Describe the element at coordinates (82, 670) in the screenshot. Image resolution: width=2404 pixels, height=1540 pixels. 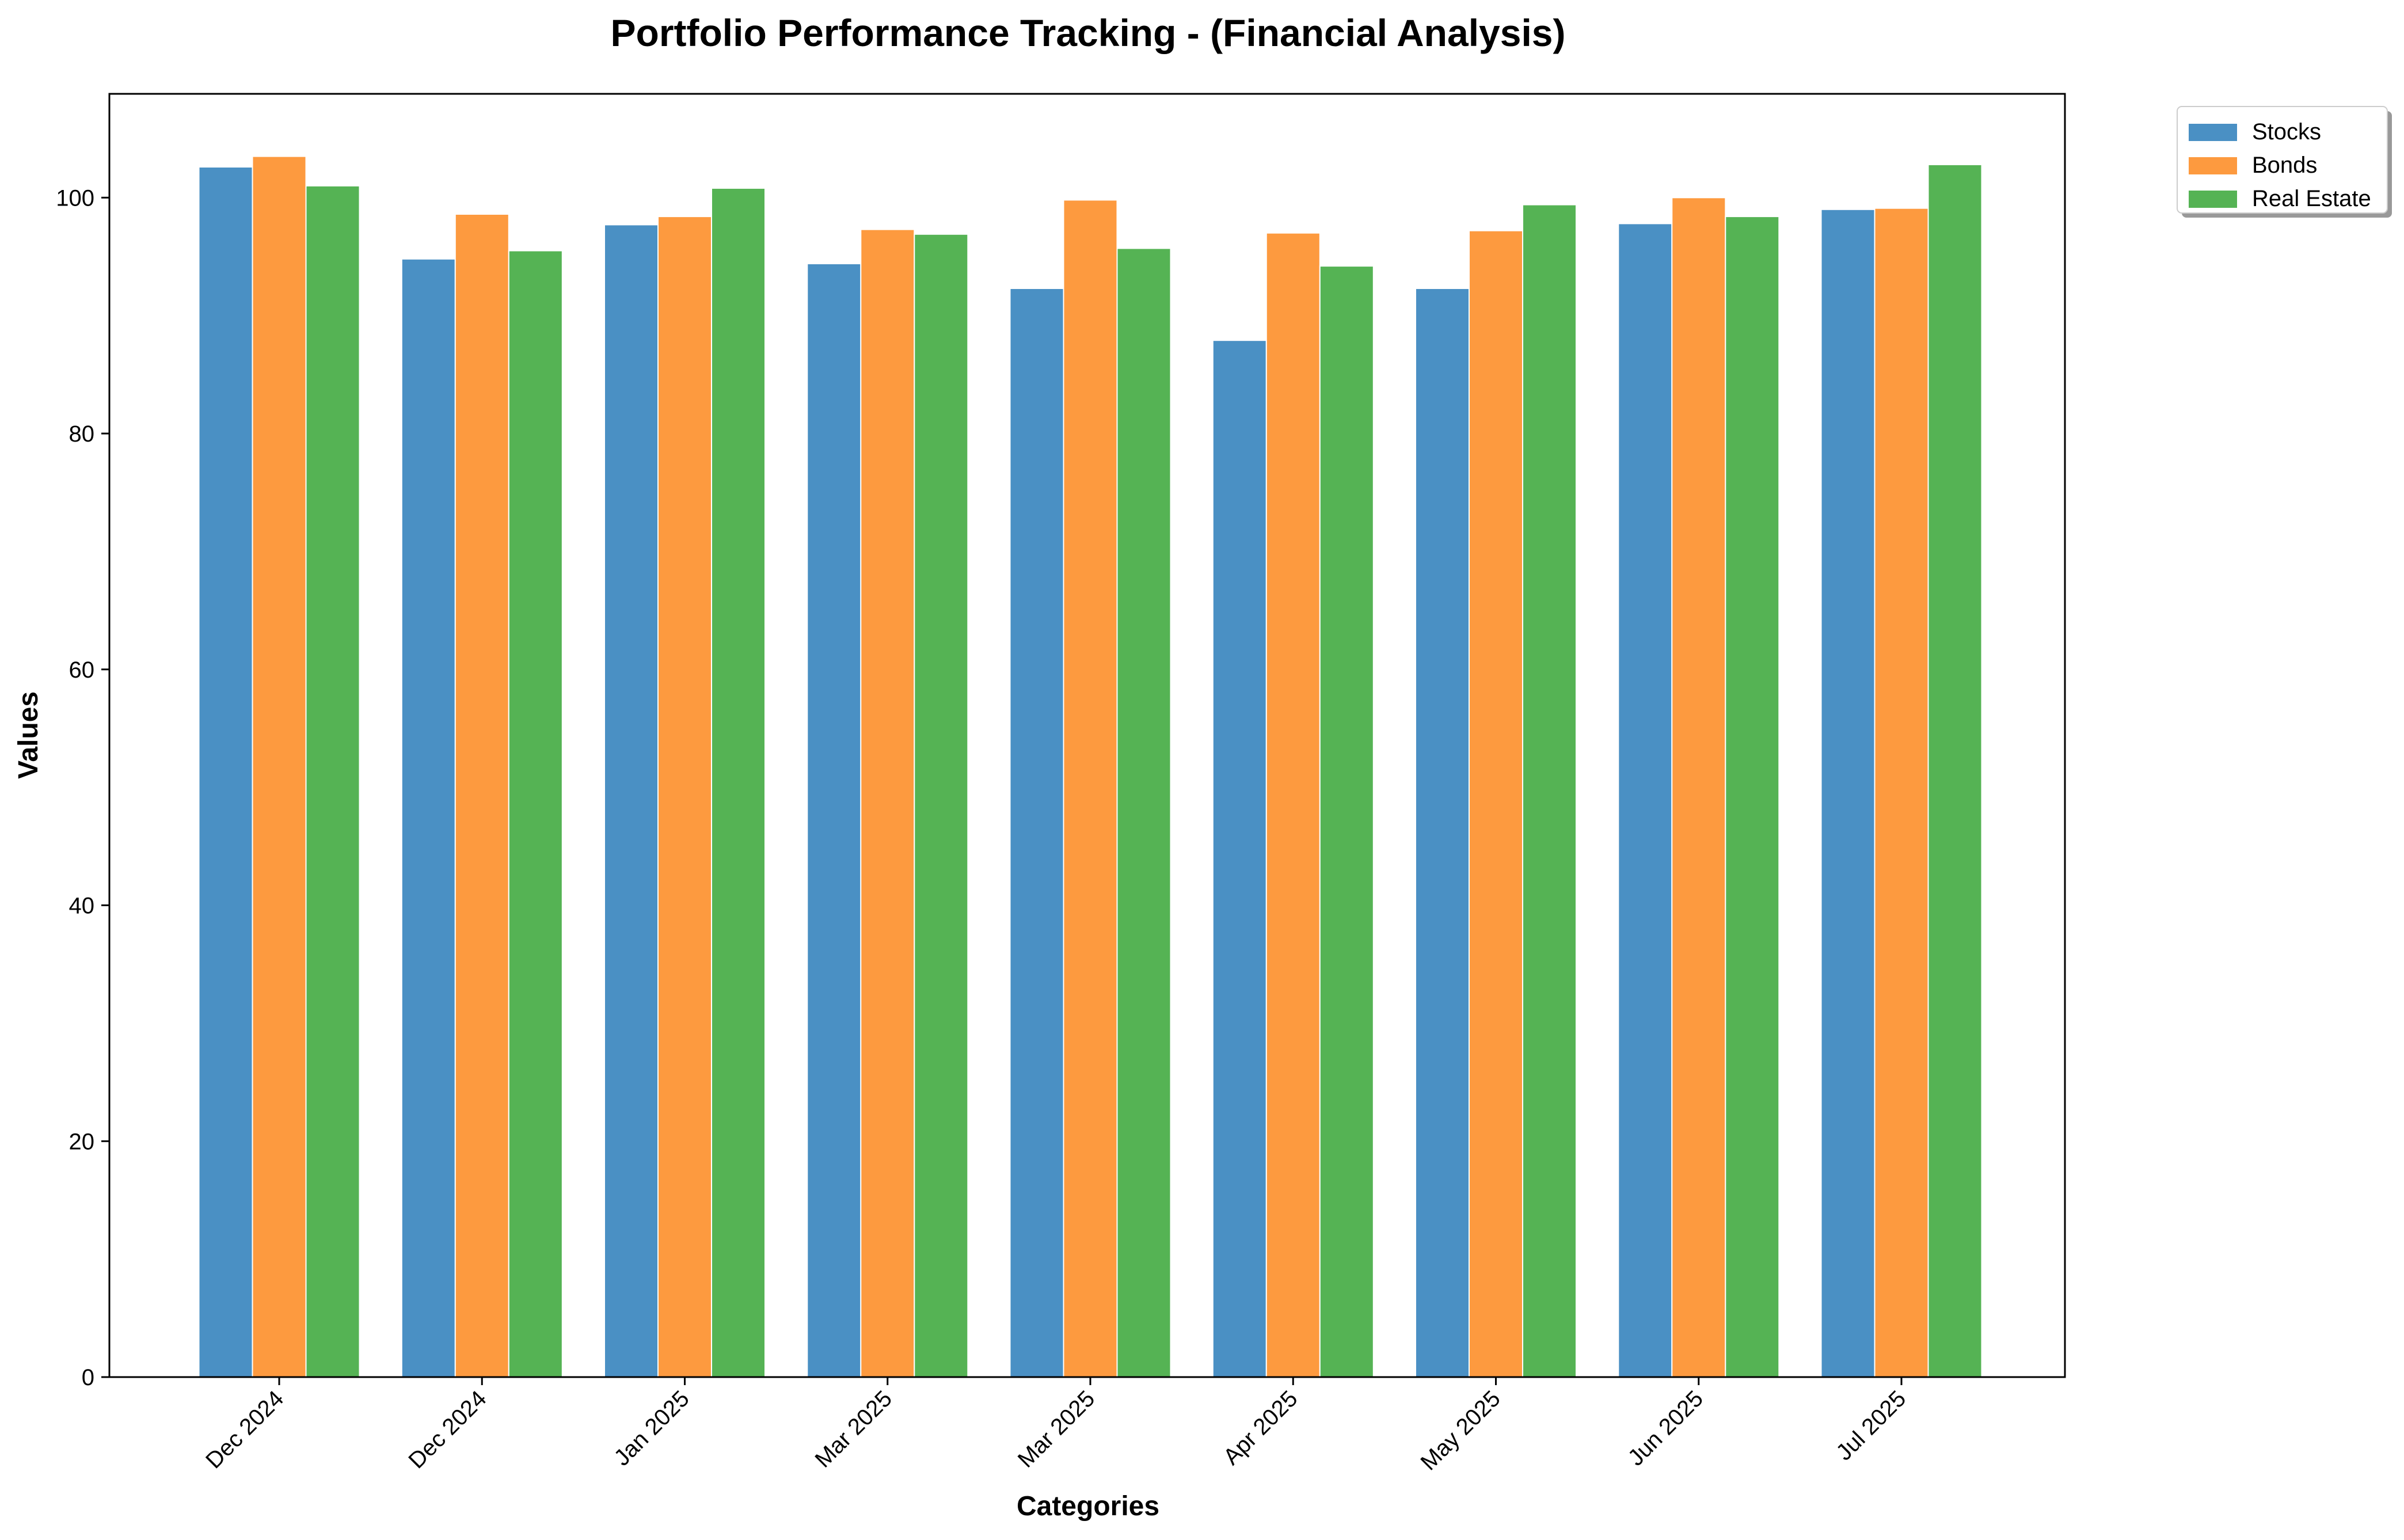
I see `y-tick-label: 60` at that location.